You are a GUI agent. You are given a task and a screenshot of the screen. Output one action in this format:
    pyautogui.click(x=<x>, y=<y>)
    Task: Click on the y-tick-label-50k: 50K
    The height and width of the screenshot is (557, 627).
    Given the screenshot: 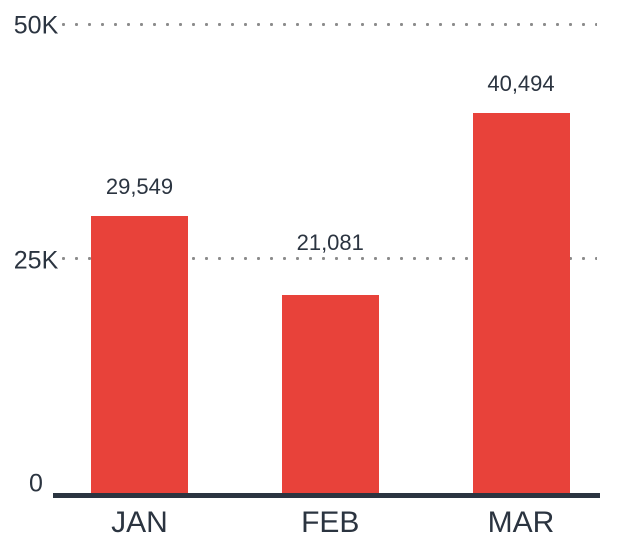 What is the action you would take?
    pyautogui.click(x=36, y=25)
    